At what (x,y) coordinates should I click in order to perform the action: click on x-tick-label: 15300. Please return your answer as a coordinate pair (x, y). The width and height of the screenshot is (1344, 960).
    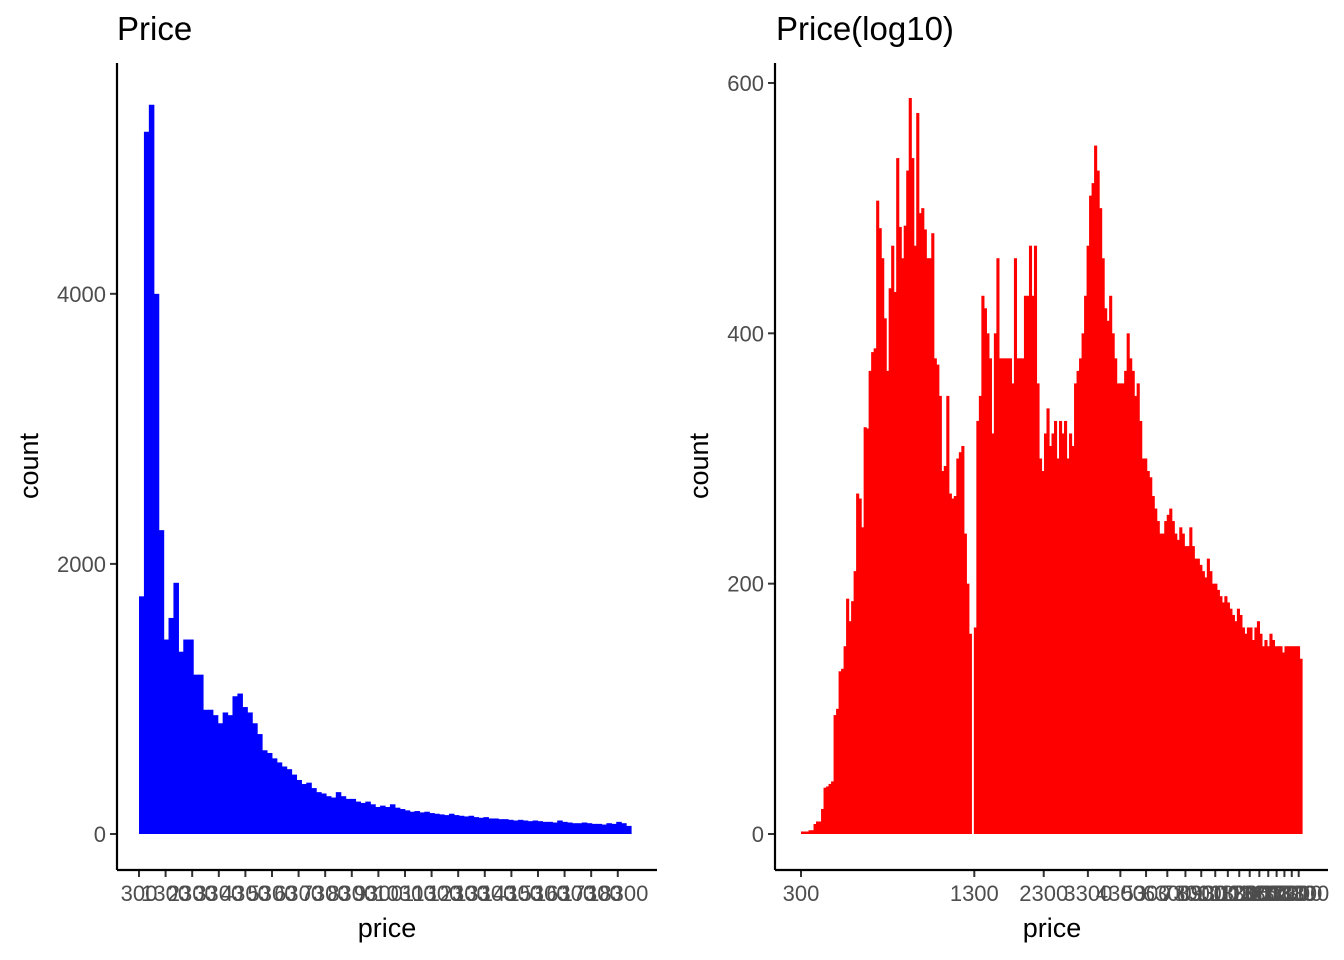
    Looking at the image, I should click on (1276, 893).